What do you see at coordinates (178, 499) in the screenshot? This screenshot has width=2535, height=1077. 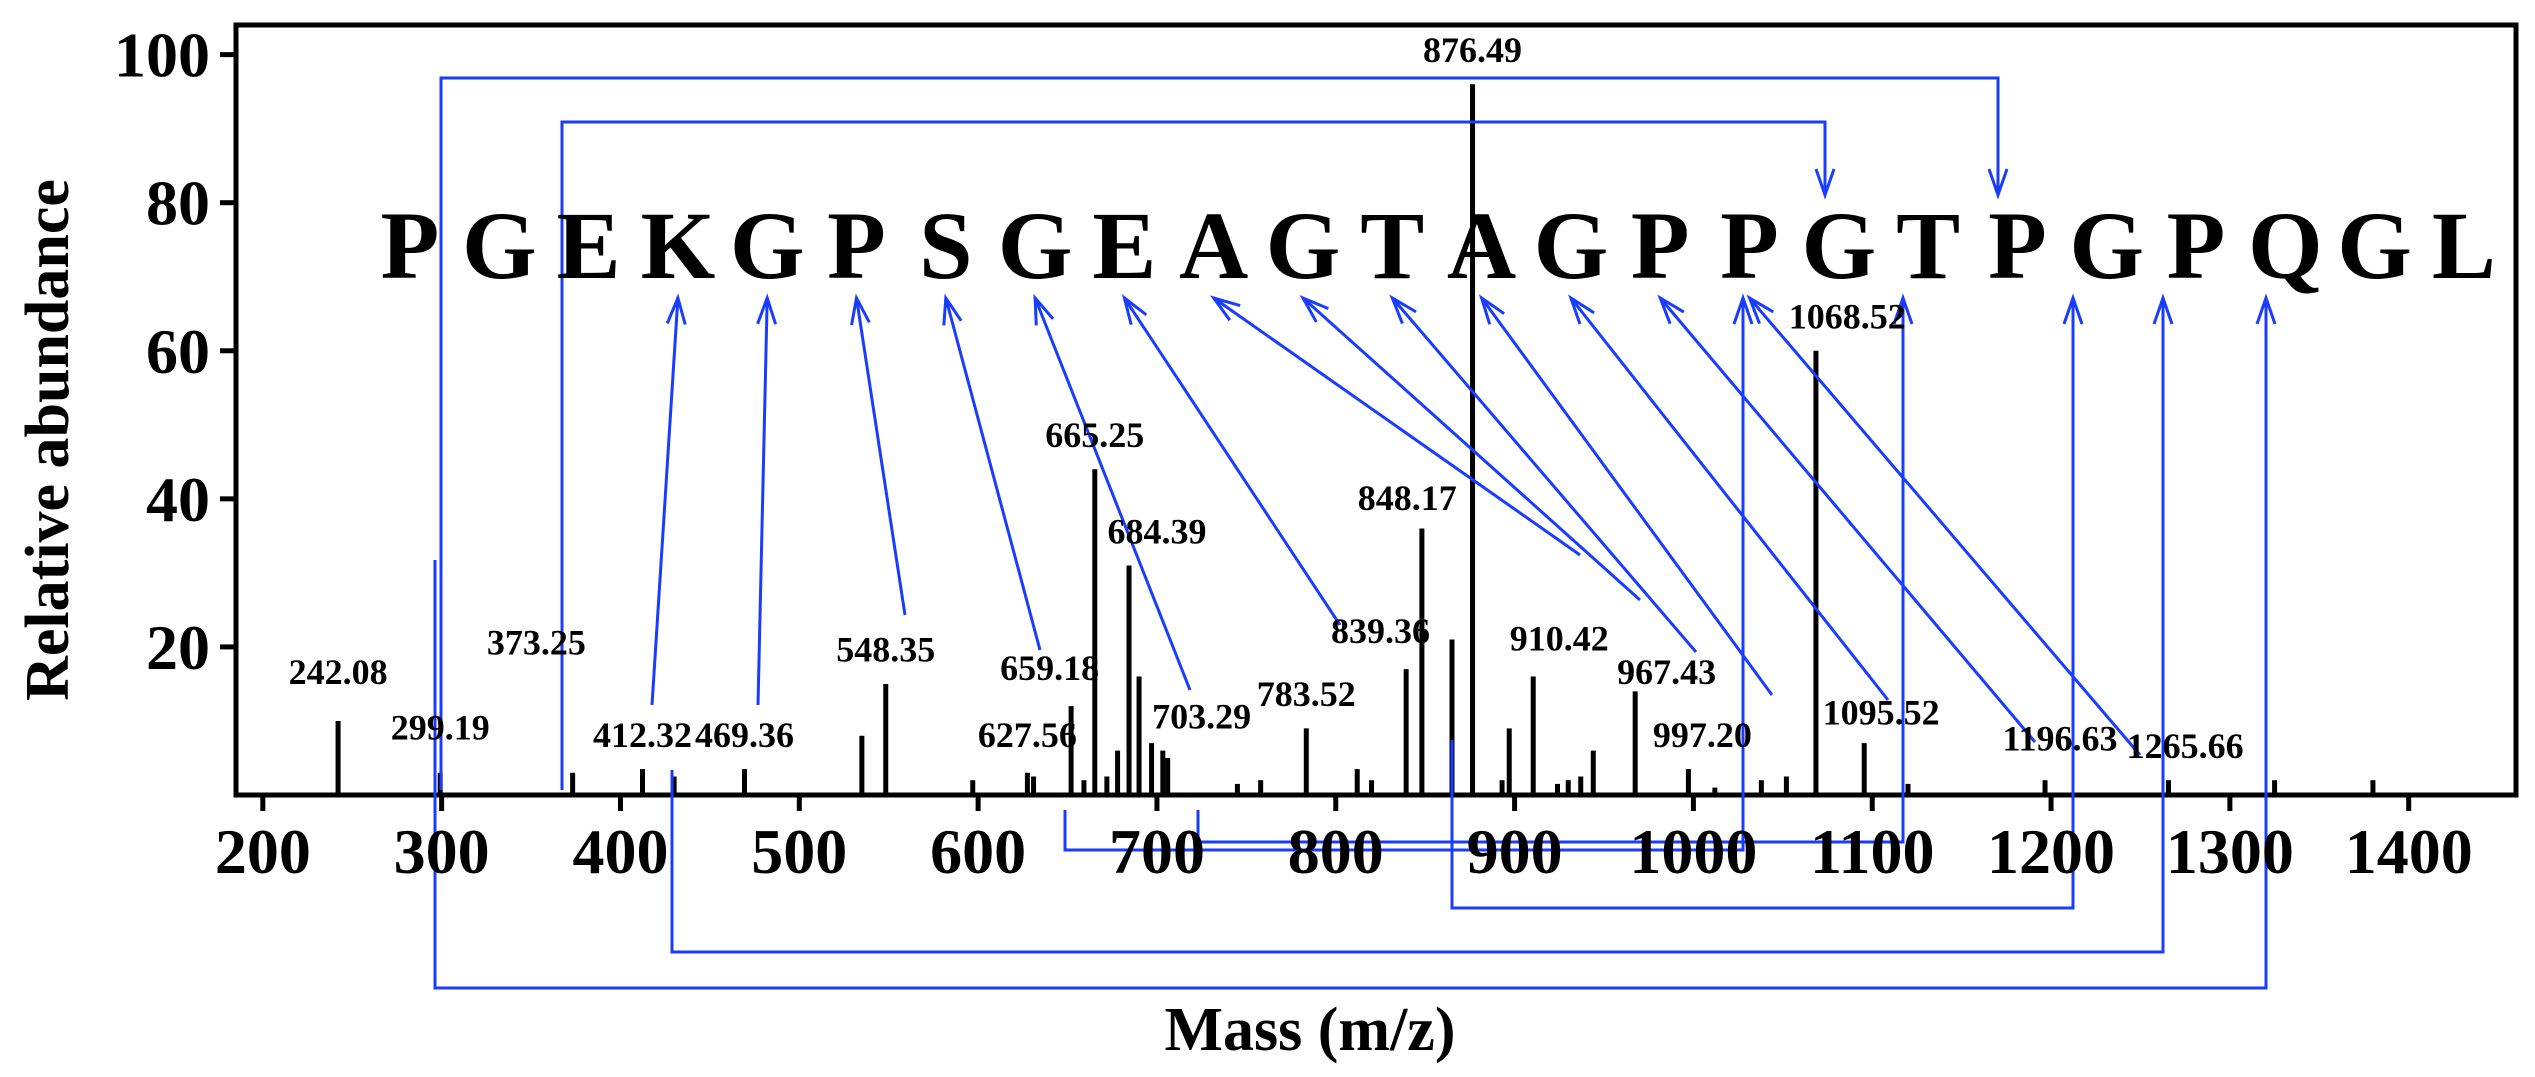 I see `y-tick-label: 40` at bounding box center [178, 499].